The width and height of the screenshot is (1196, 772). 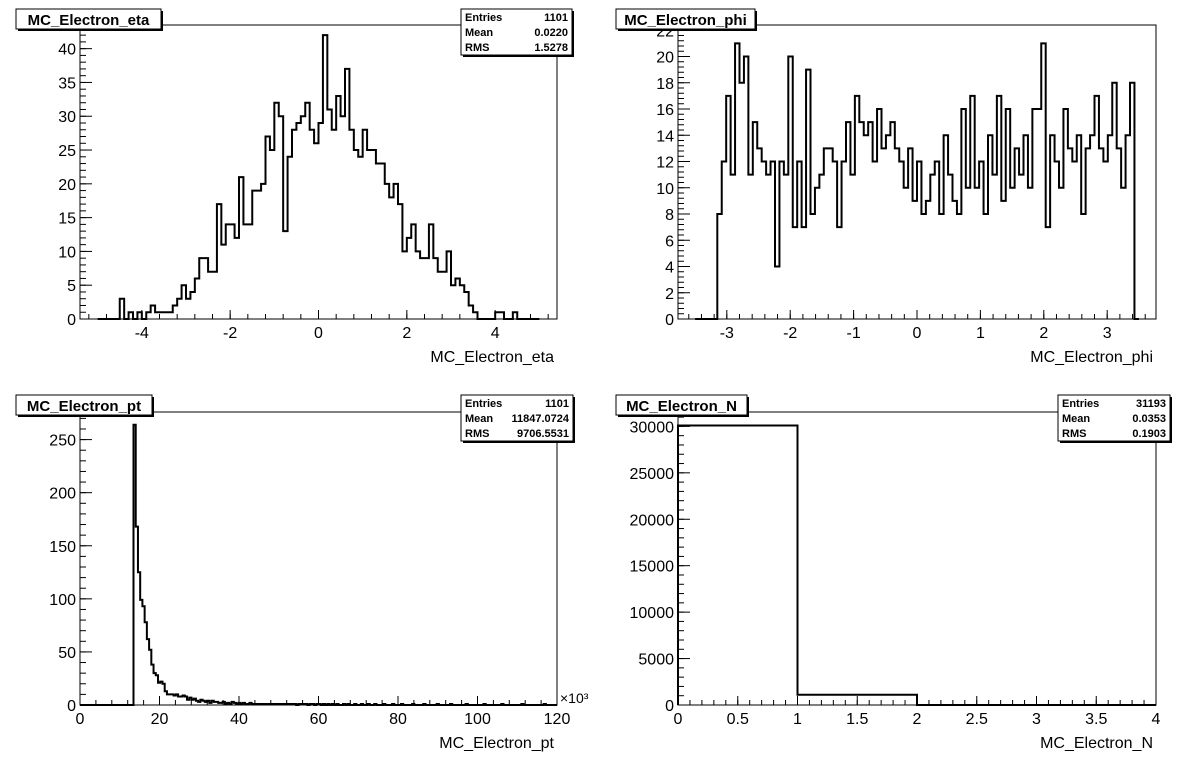 I want to click on title-box: MC_Electron_pt, so click(x=84, y=405).